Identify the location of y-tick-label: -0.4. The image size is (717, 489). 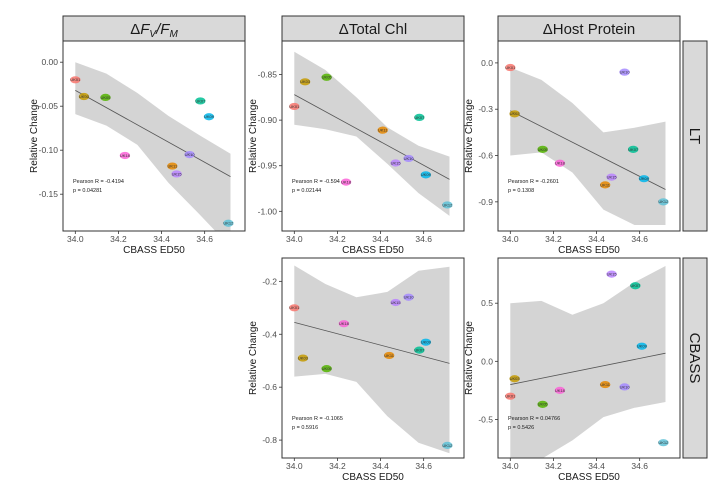
(269, 334).